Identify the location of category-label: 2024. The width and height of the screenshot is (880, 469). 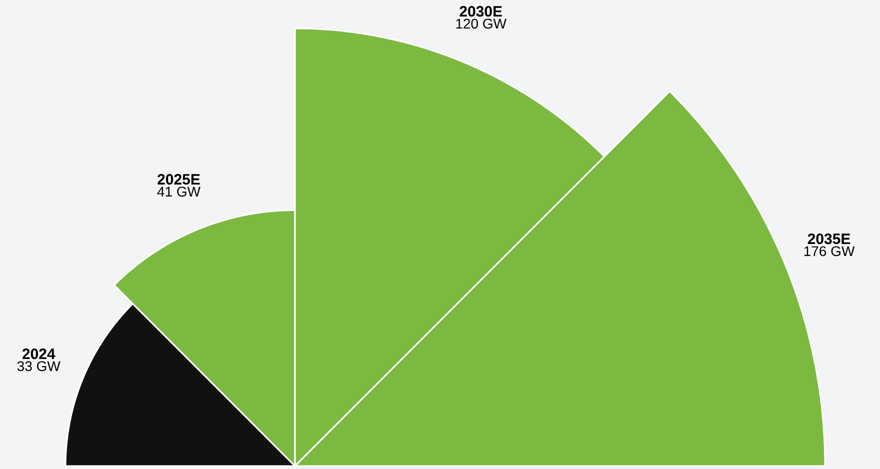
(39, 354).